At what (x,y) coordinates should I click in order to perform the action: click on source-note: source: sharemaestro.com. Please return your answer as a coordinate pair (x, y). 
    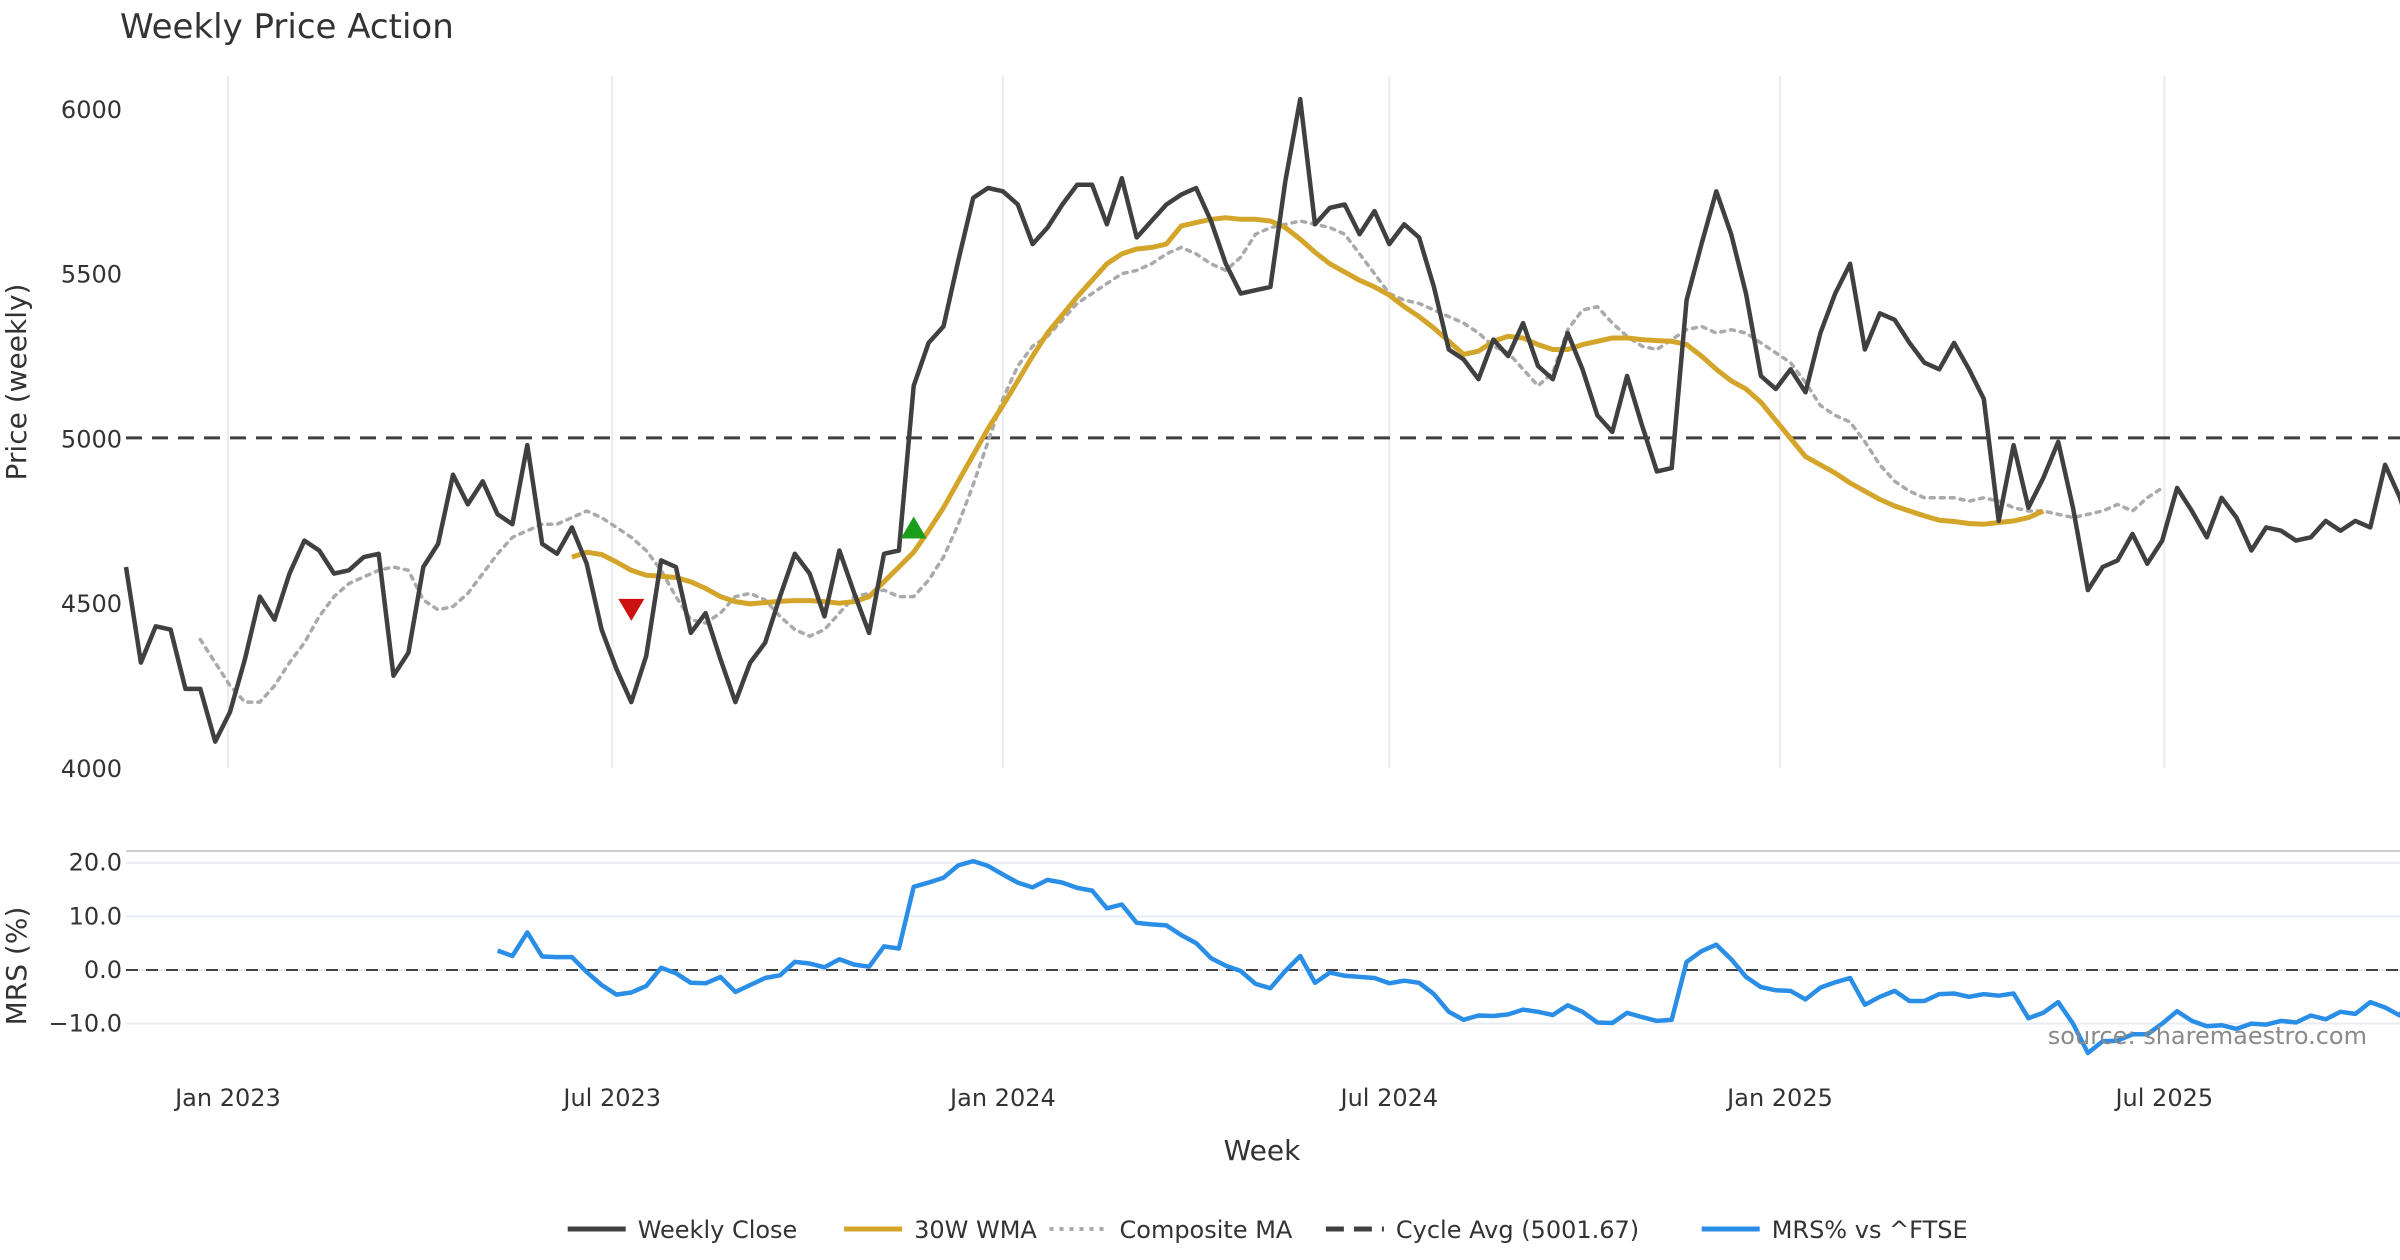
    Looking at the image, I should click on (2207, 1036).